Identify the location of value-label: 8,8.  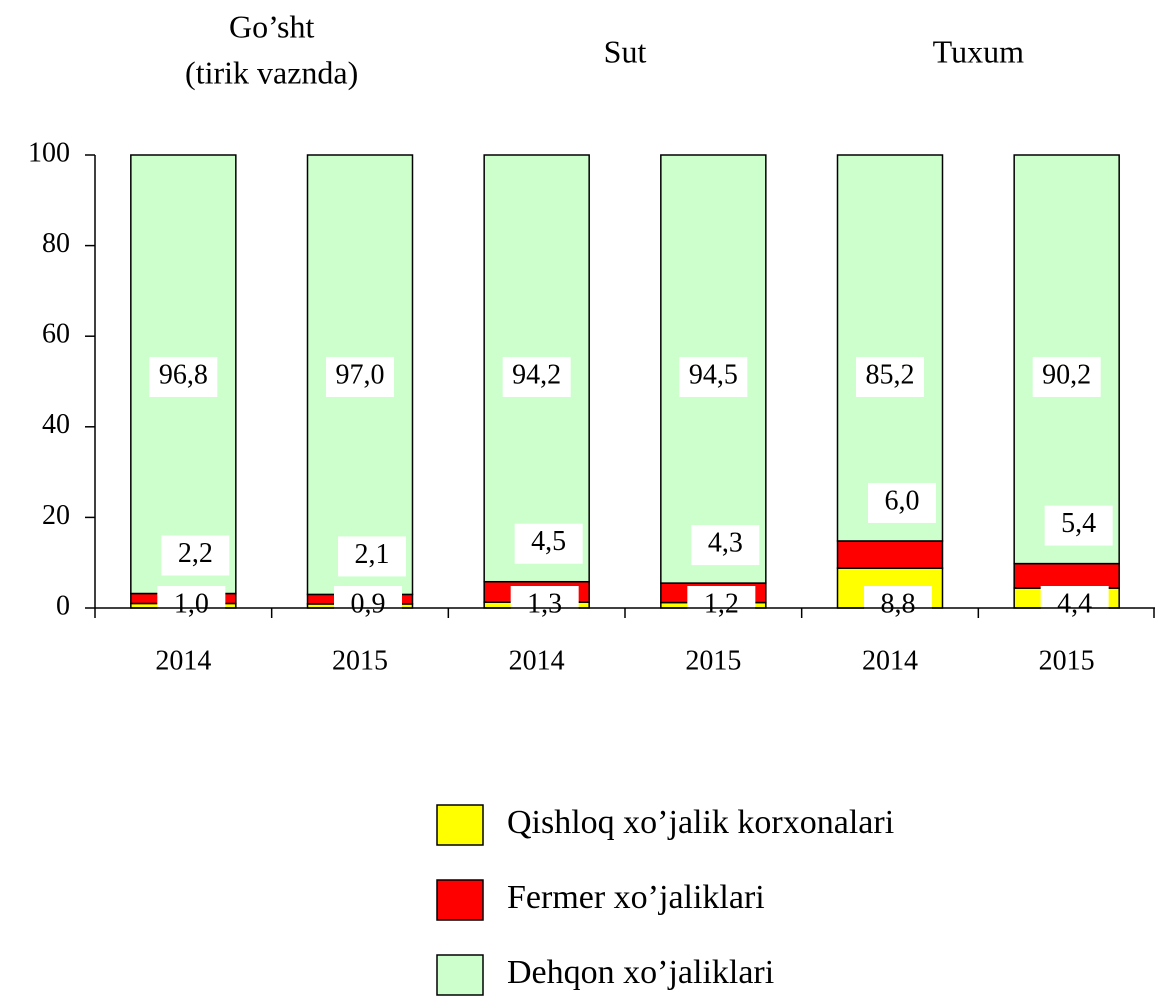
(898, 603).